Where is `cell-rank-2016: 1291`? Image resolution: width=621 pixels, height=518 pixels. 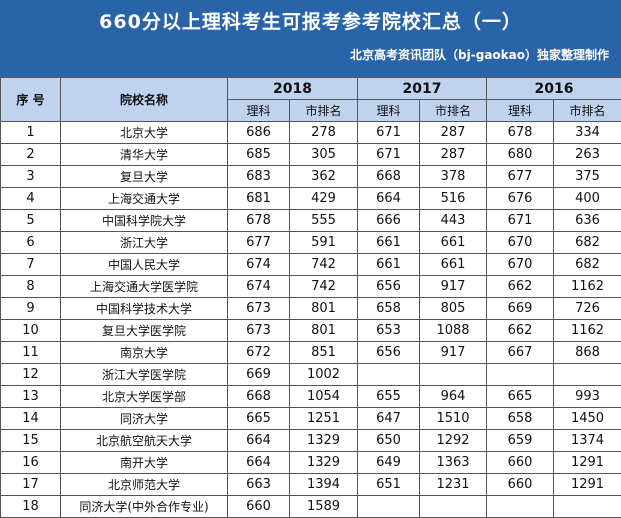
cell-rank-2016: 1291 is located at coordinates (587, 462).